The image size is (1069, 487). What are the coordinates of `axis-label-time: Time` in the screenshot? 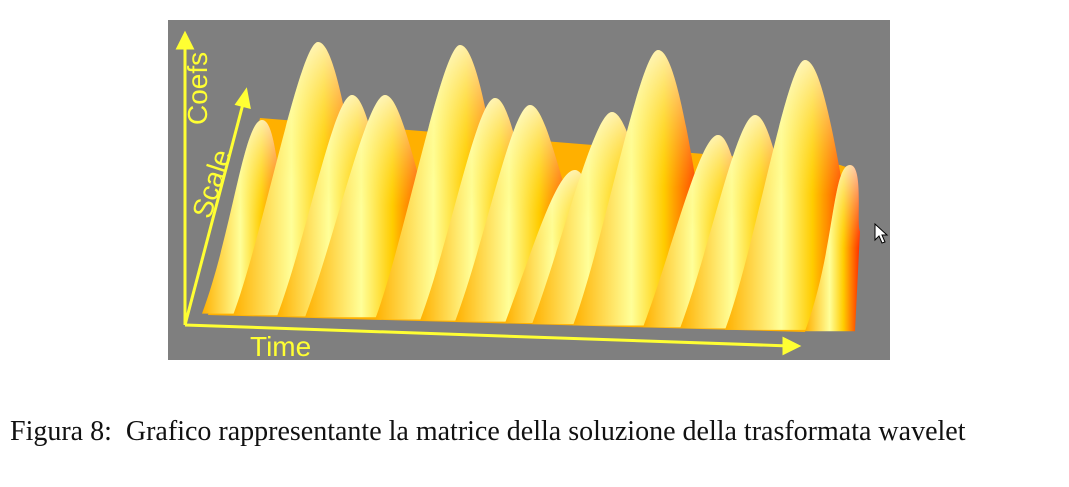 It's located at (280, 346).